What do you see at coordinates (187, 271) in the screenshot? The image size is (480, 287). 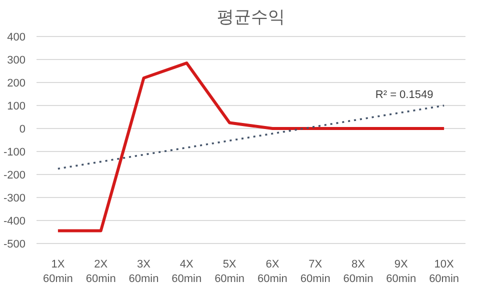 I see `x-tick-label: 4X 60min` at bounding box center [187, 271].